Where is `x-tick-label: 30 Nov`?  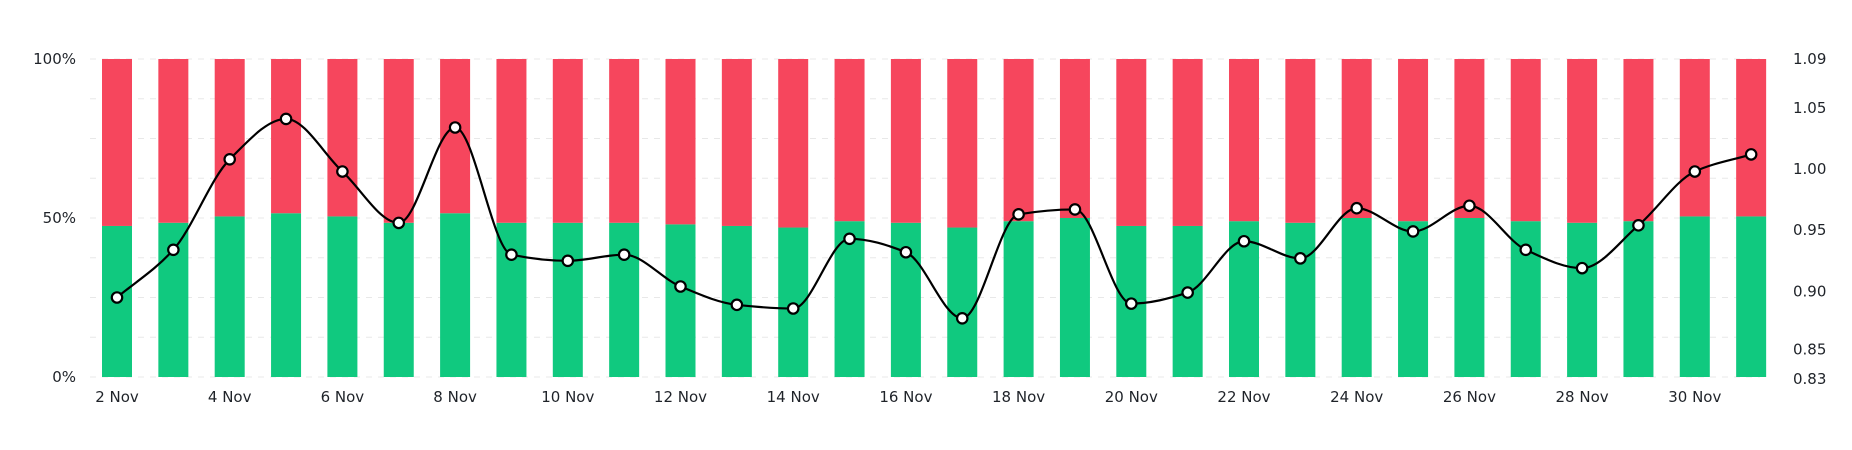
x-tick-label: 30 Nov is located at coordinates (1694, 397).